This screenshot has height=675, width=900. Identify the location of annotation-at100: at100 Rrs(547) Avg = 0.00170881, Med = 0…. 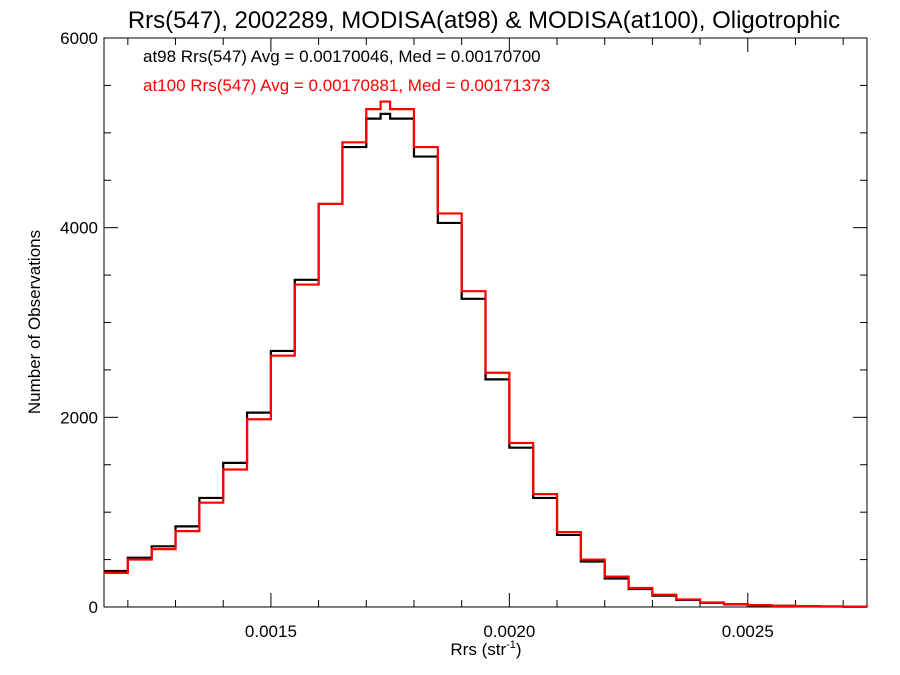
(346, 85).